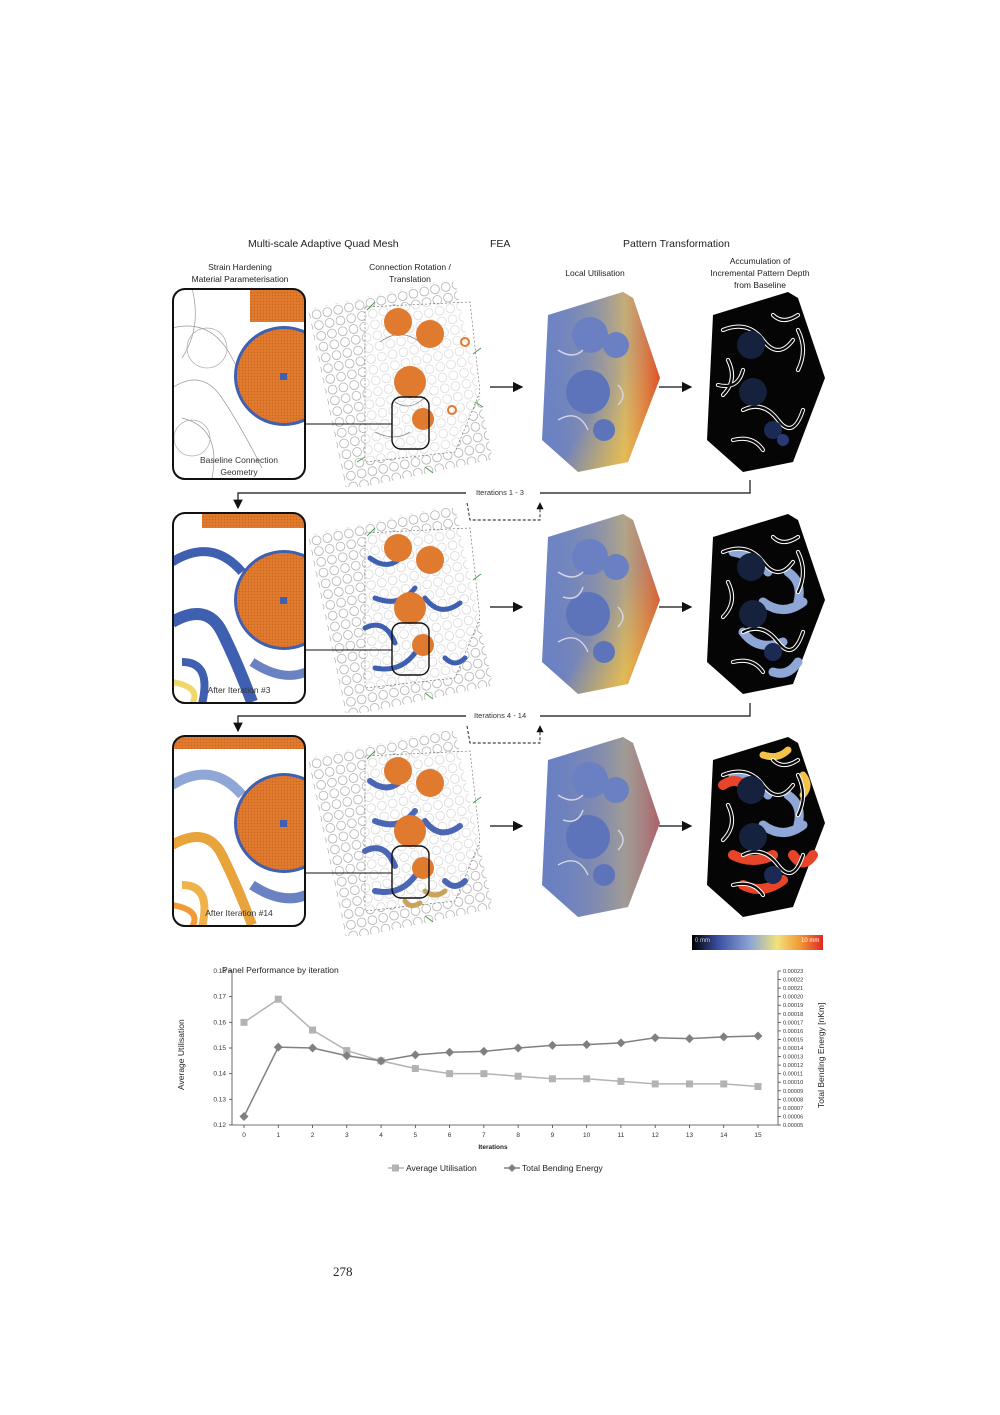 The width and height of the screenshot is (1000, 1415). I want to click on subheader-connection-line1: Connection Rotation /, so click(410, 267).